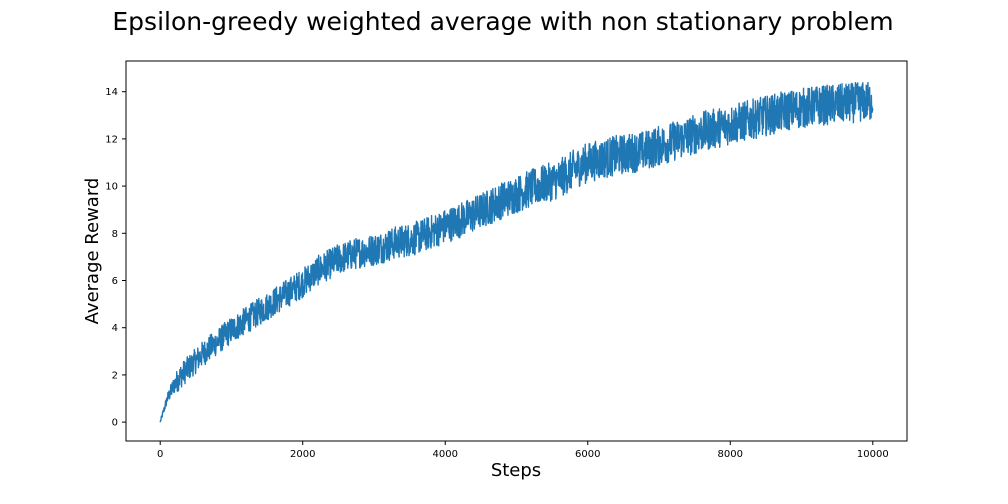 This screenshot has width=1008, height=504. What do you see at coordinates (445, 454) in the screenshot?
I see `x-tick-label: 4000` at bounding box center [445, 454].